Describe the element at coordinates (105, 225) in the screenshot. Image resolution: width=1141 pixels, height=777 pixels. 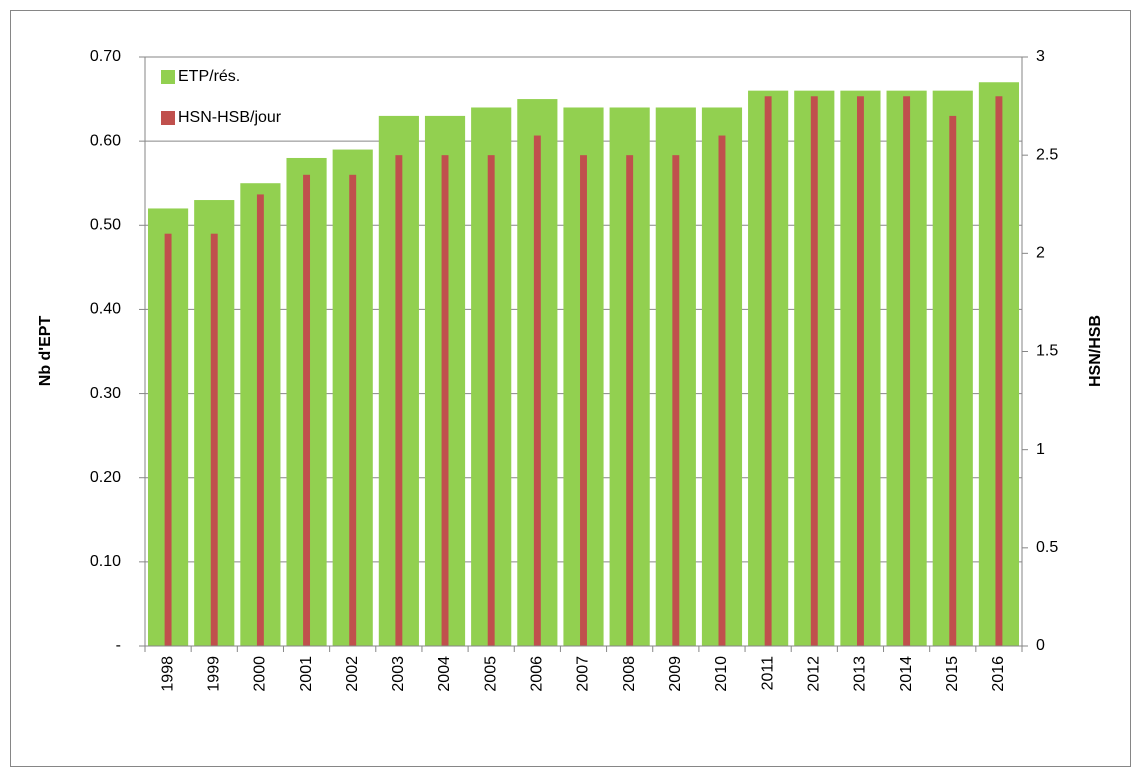
I see `y-tick-label: 0.50` at that location.